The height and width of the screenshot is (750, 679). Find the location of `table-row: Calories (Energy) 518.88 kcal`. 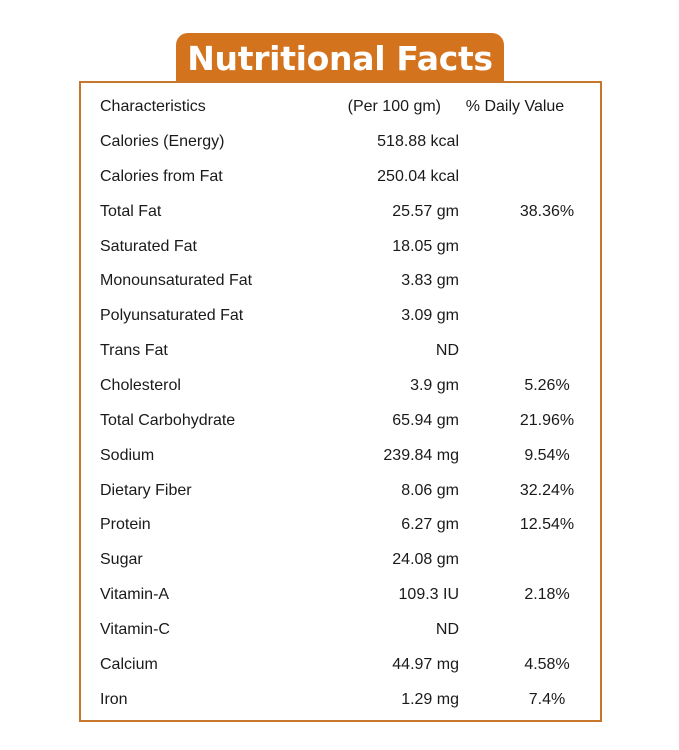

table-row: Calories (Energy) 518.88 kcal is located at coordinates (340, 142).